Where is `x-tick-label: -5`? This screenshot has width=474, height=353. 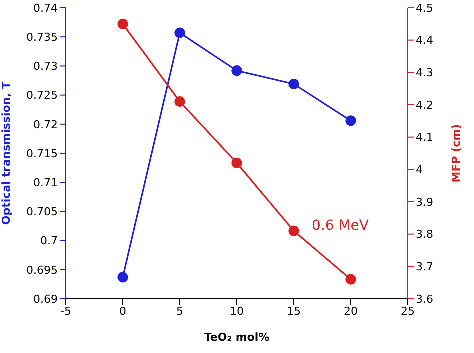 x-tick-label: -5 is located at coordinates (66, 311).